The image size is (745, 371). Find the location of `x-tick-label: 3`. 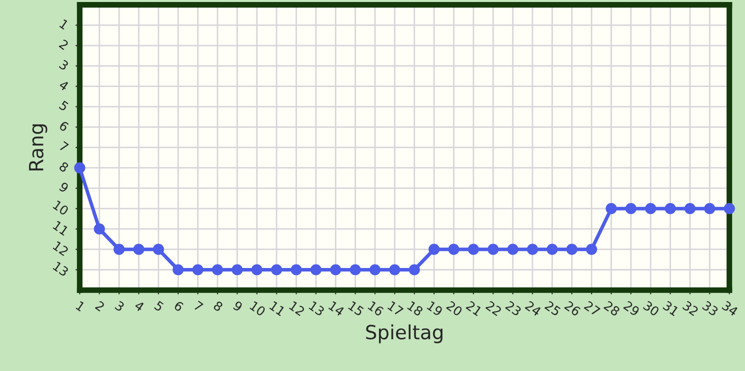

x-tick-label: 3 is located at coordinates (119, 306).